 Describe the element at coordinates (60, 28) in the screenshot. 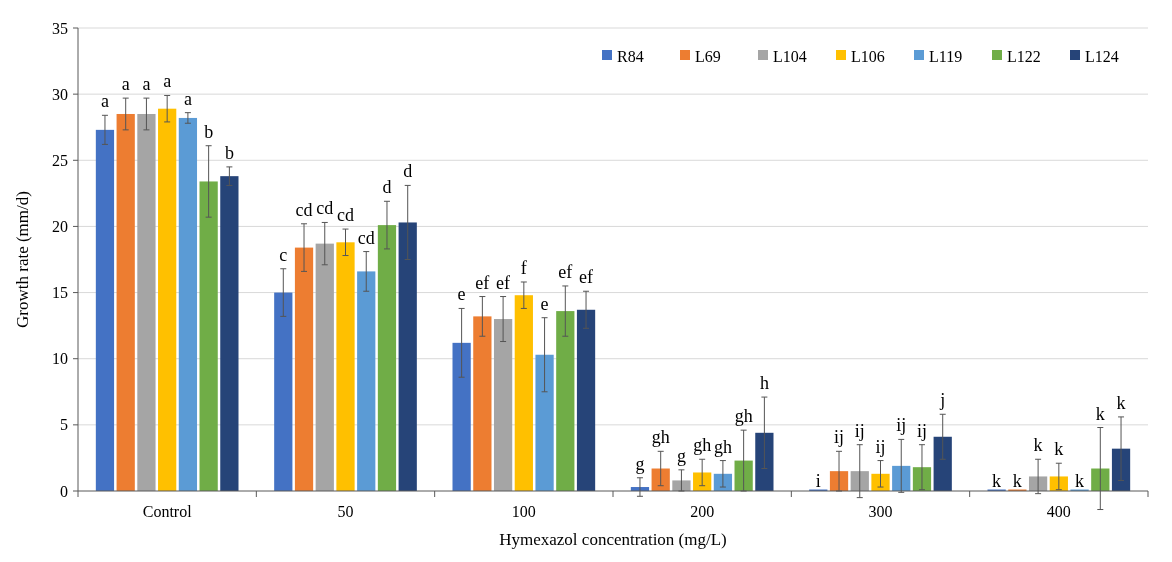

I see `y-tick-label: 35` at that location.